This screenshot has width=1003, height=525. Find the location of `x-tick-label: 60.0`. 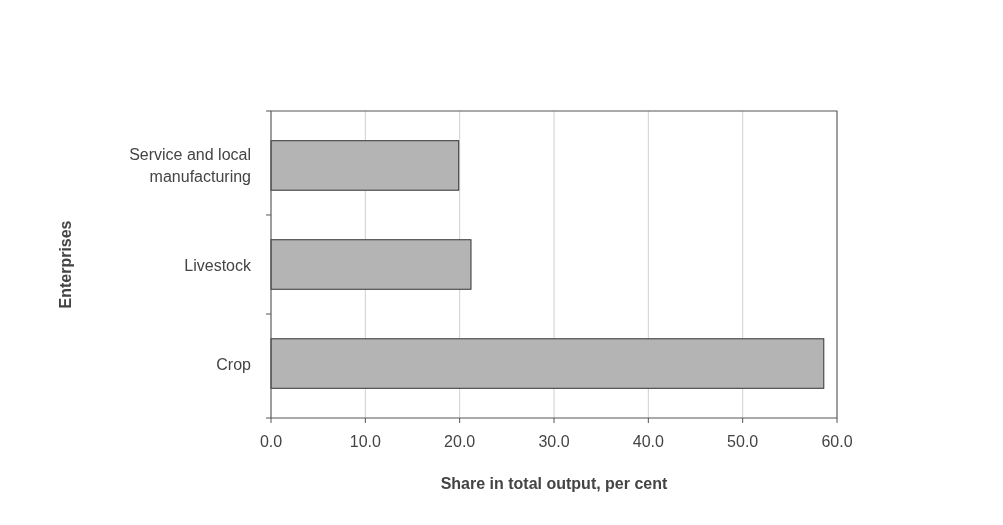

x-tick-label: 60.0 is located at coordinates (837, 441).